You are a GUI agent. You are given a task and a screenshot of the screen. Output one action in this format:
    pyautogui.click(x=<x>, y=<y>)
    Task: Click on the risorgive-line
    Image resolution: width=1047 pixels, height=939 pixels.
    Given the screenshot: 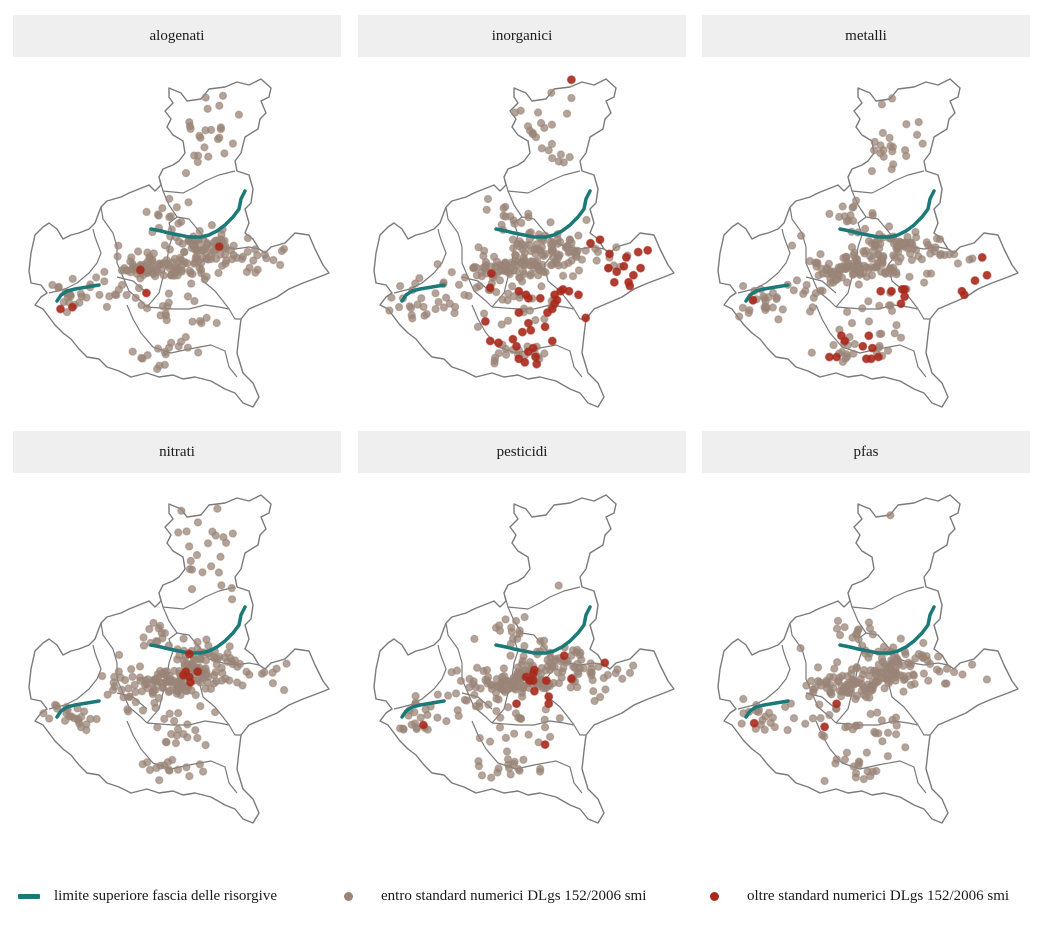 What is the action you would take?
    pyautogui.click(x=78, y=293)
    